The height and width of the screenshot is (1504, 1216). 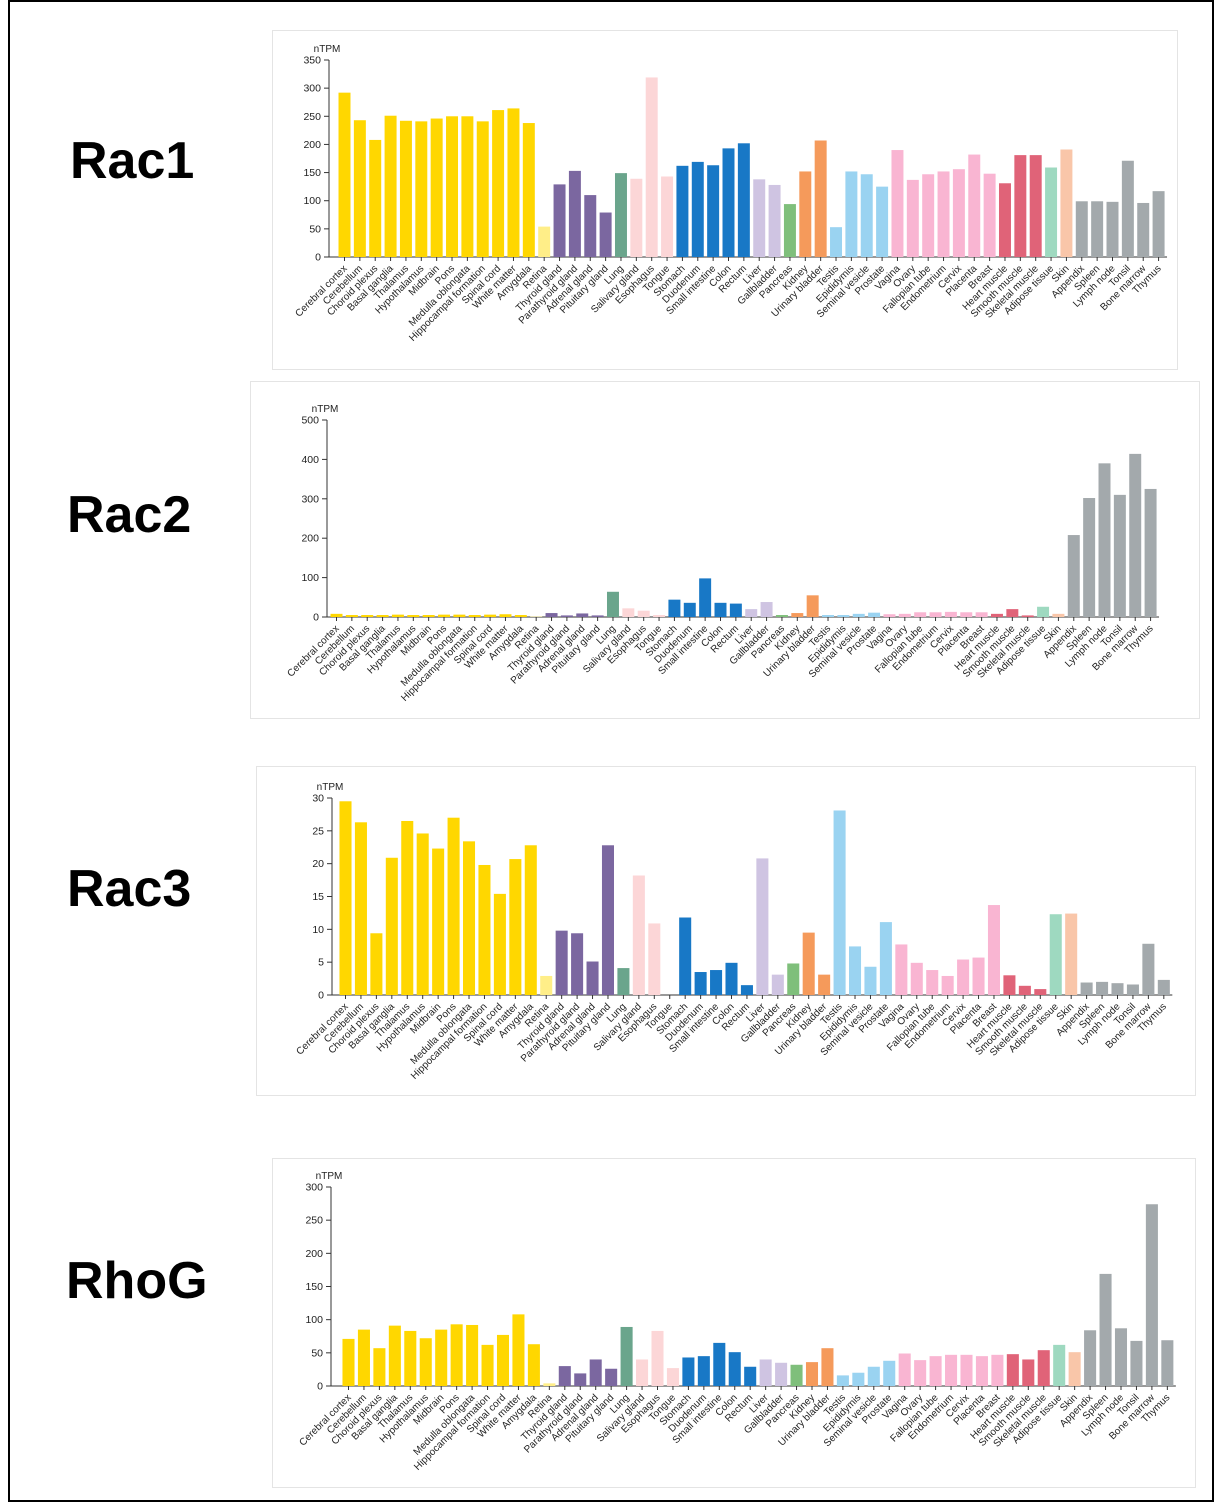 I want to click on bar-parathyroid-gland, so click(x=577, y=964).